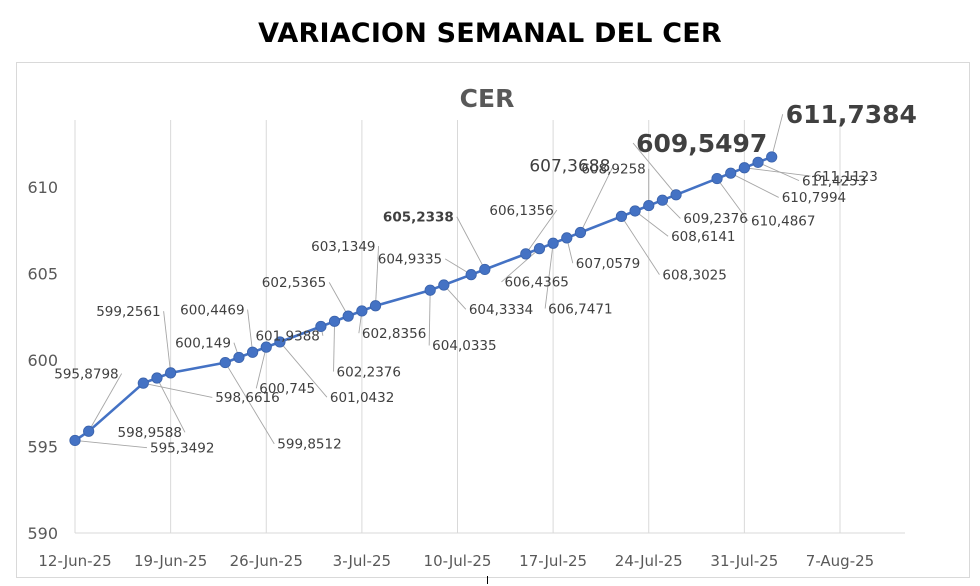 Image resolution: width=980 pixels, height=586 pixels. What do you see at coordinates (464, 346) in the screenshot?
I see `data-label: 604,0335` at bounding box center [464, 346].